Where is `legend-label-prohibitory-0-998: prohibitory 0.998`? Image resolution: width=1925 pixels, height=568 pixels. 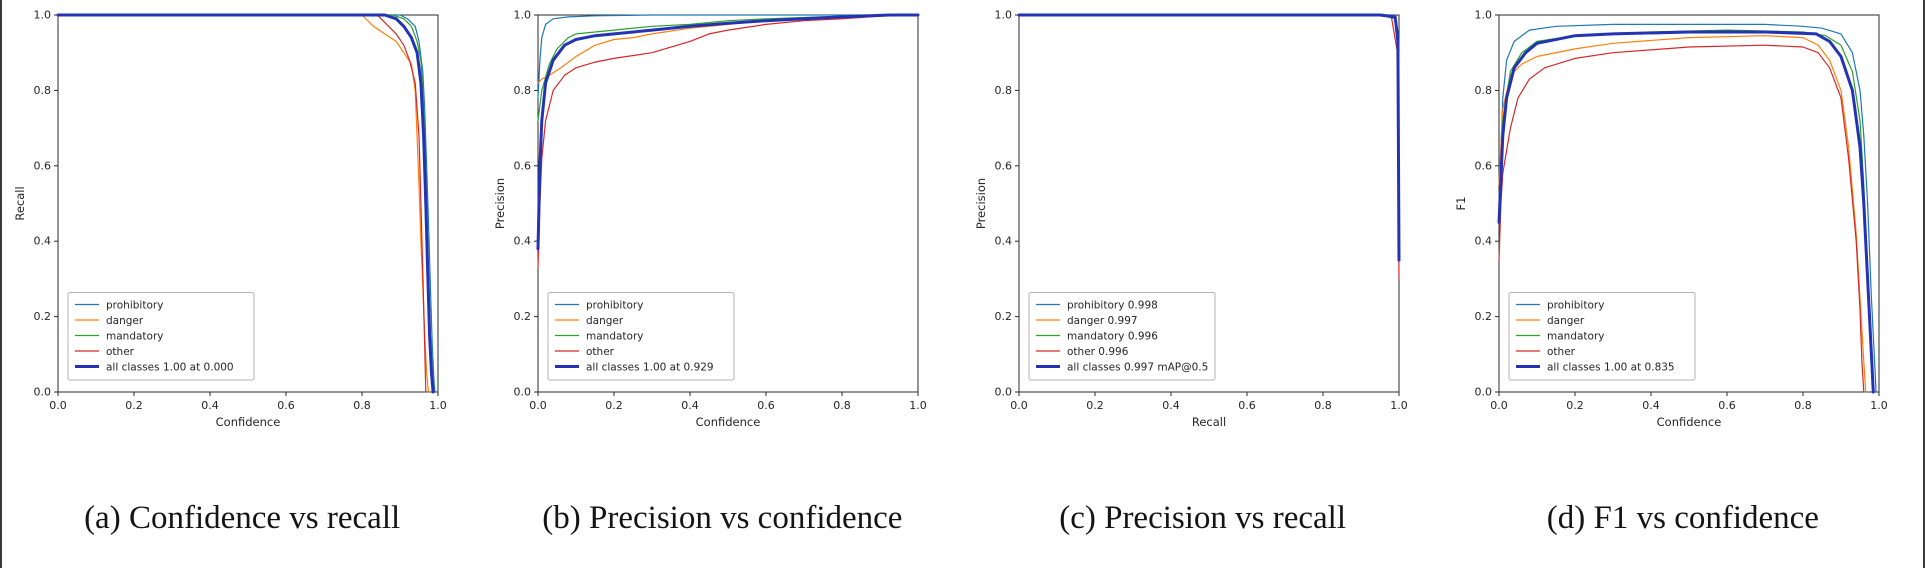 legend-label-prohibitory-0-998: prohibitory 0.998 is located at coordinates (1112, 305).